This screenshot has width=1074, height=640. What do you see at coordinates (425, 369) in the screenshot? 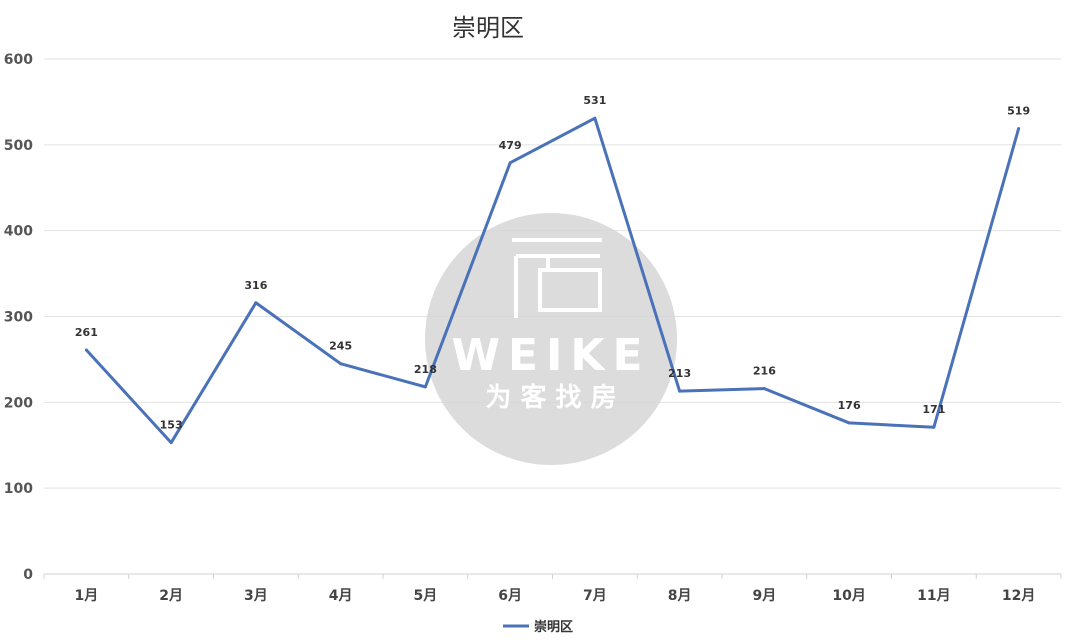
I see `data-label: 218` at bounding box center [425, 369].